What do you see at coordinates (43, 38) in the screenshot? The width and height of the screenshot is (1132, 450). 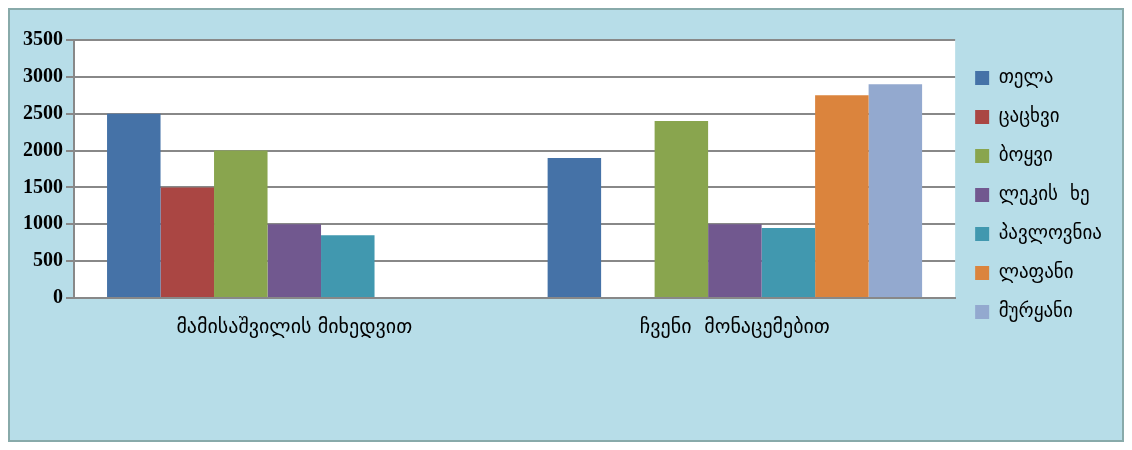 I see `y-tick-label: 3500` at bounding box center [43, 38].